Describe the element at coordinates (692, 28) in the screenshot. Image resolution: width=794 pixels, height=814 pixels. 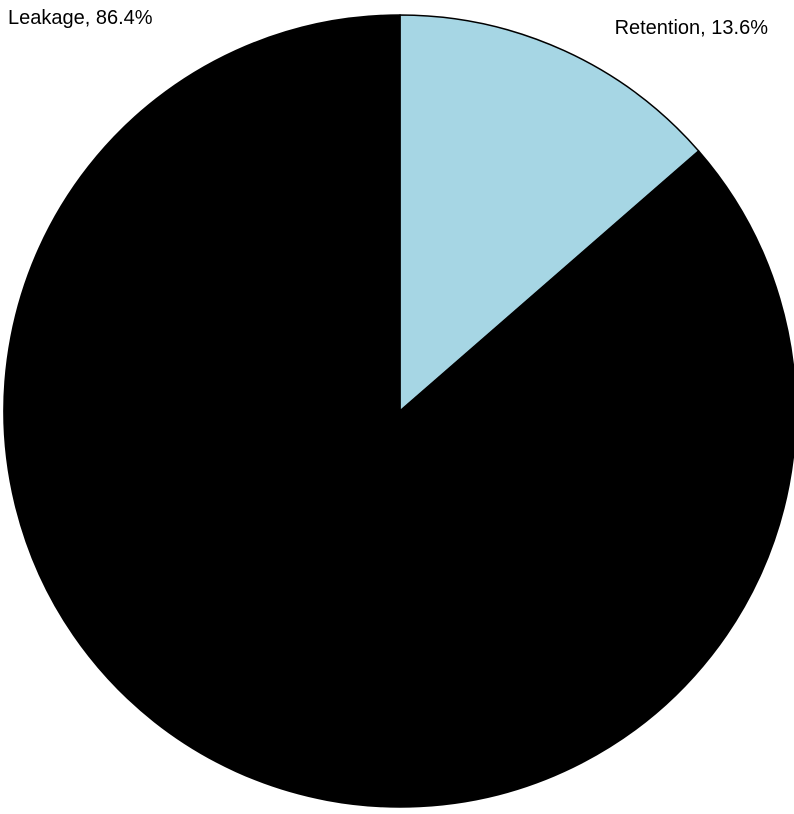
I see `retention-label: Retention, 13.6%` at that location.